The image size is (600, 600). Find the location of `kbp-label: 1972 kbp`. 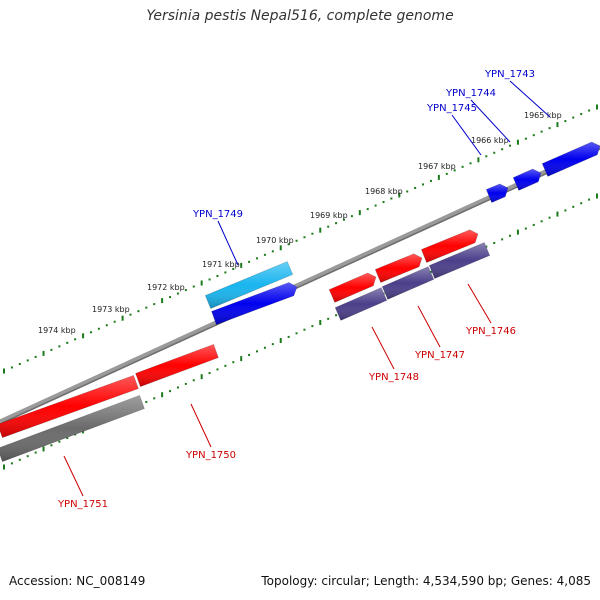

kbp-label: 1972 kbp is located at coordinates (166, 287).